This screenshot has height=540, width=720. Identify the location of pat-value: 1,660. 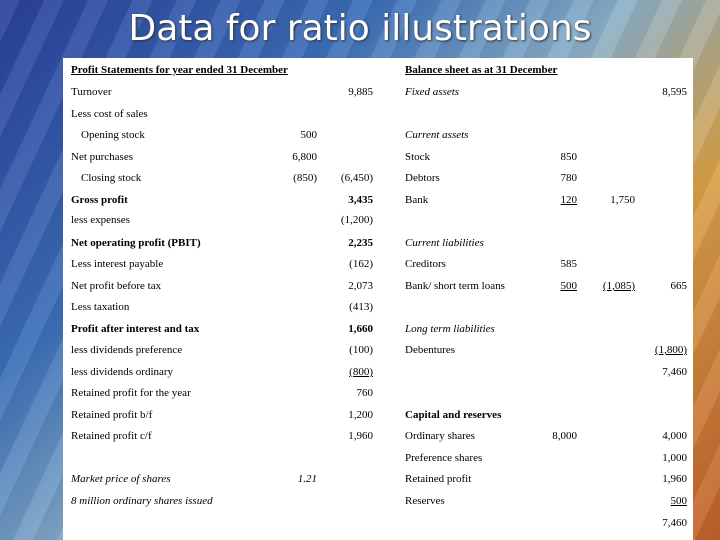
(360, 329).